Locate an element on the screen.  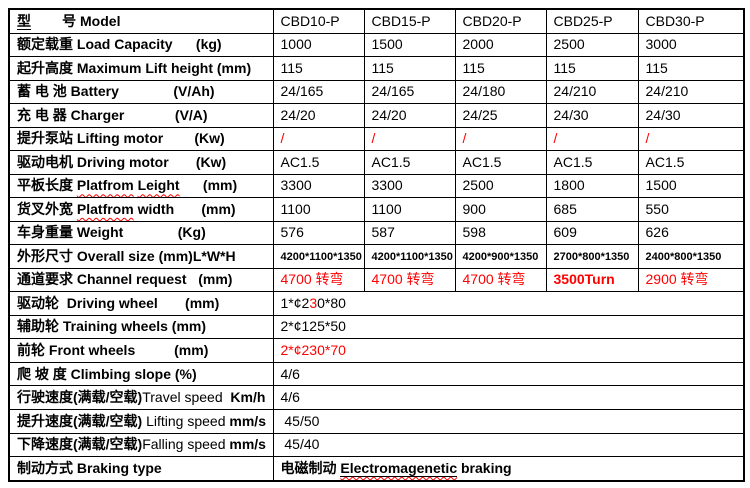
text-run: 4700 转弯 is located at coordinates (403, 279).